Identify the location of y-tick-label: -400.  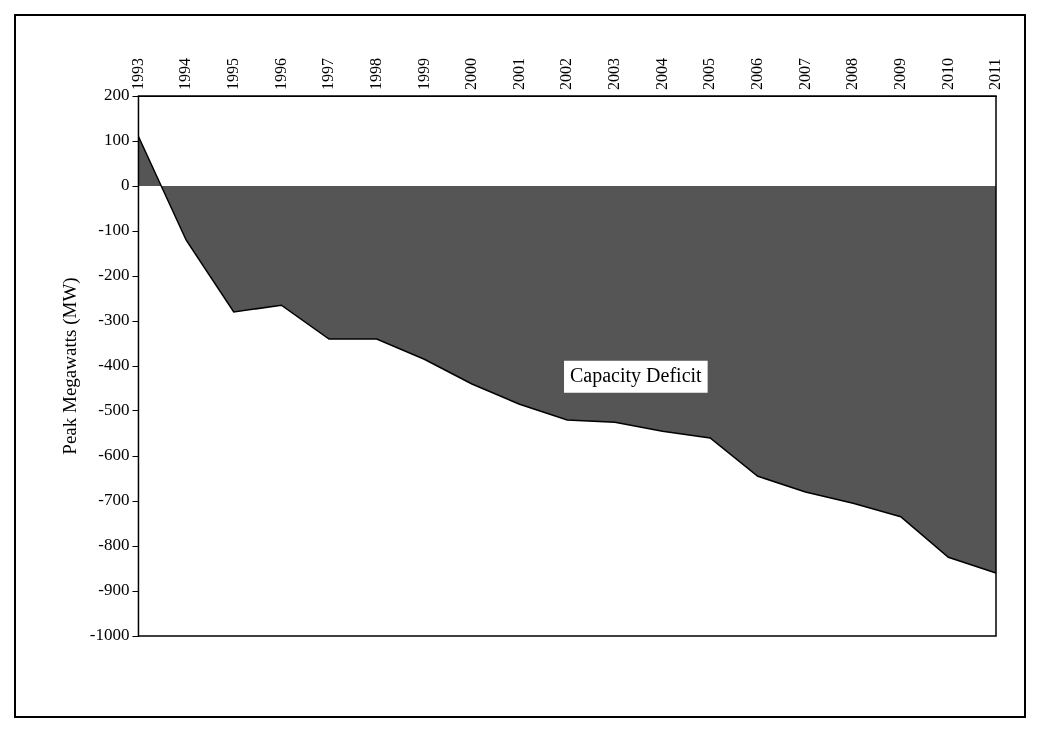
(114, 365).